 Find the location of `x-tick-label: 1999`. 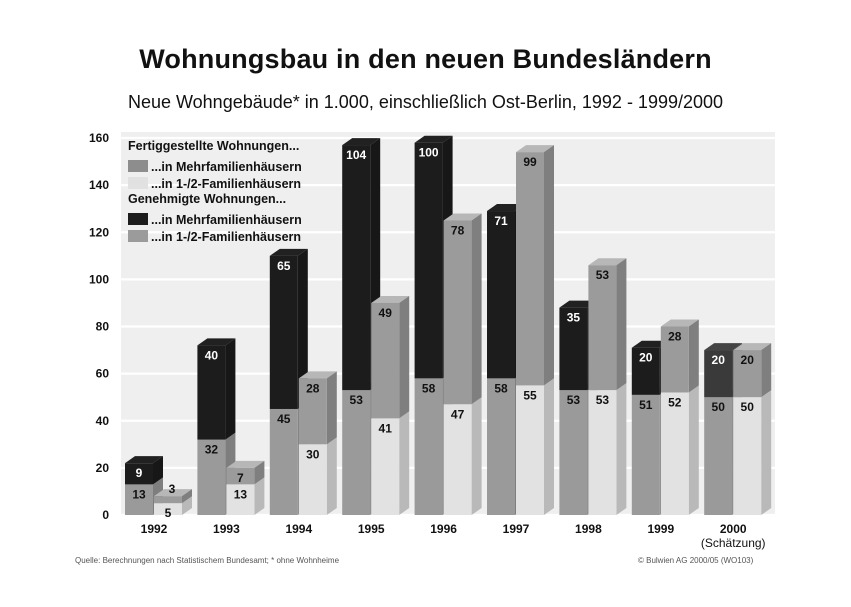

x-tick-label: 1999 is located at coordinates (660, 529).